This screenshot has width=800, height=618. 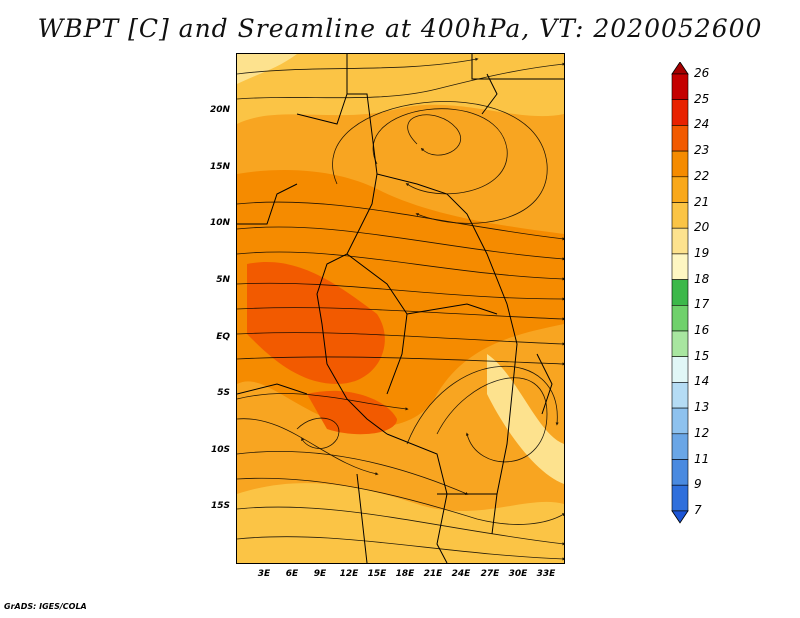 What do you see at coordinates (702, 73) in the screenshot?
I see `colorbar-label: 26` at bounding box center [702, 73].